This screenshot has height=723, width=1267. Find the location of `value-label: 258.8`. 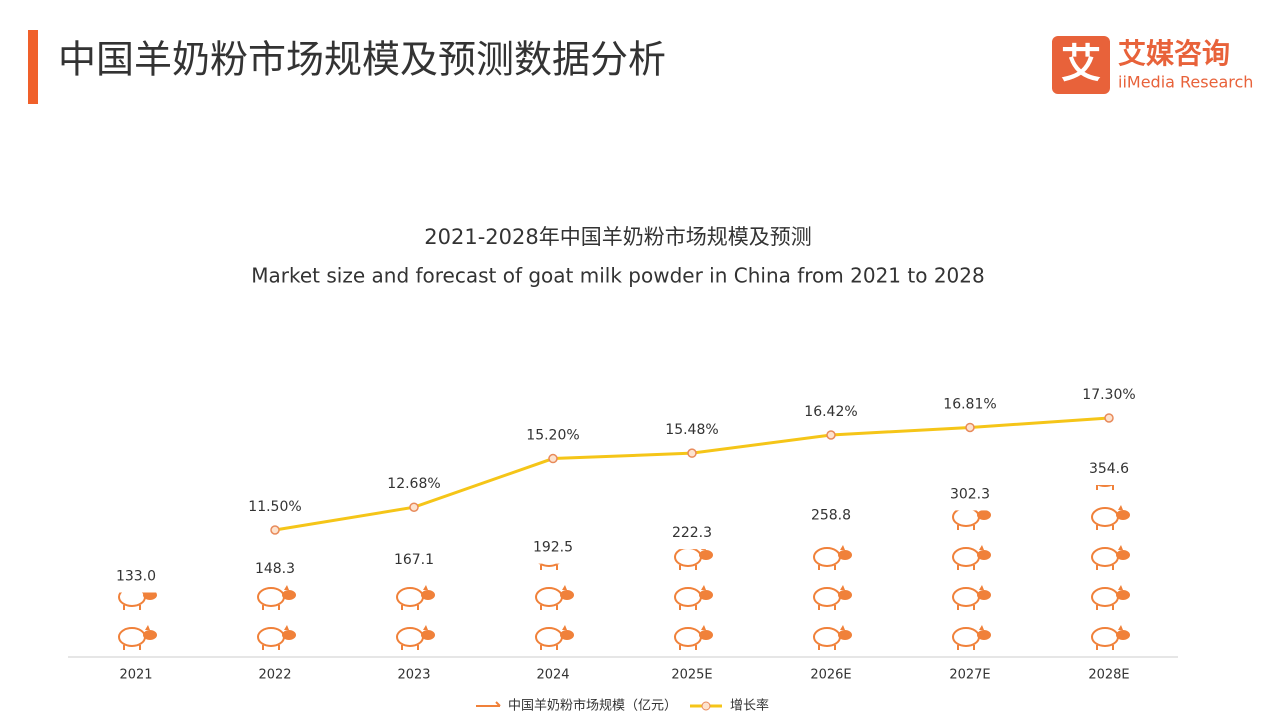

value-label: 258.8 is located at coordinates (831, 515).